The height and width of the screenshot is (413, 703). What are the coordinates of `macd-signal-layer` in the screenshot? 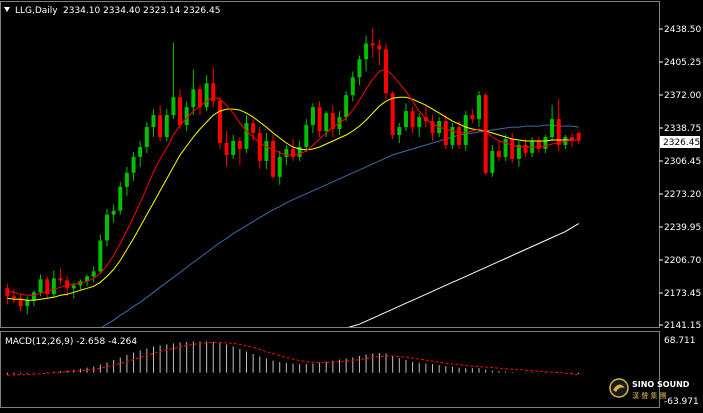 It's located at (293, 358).